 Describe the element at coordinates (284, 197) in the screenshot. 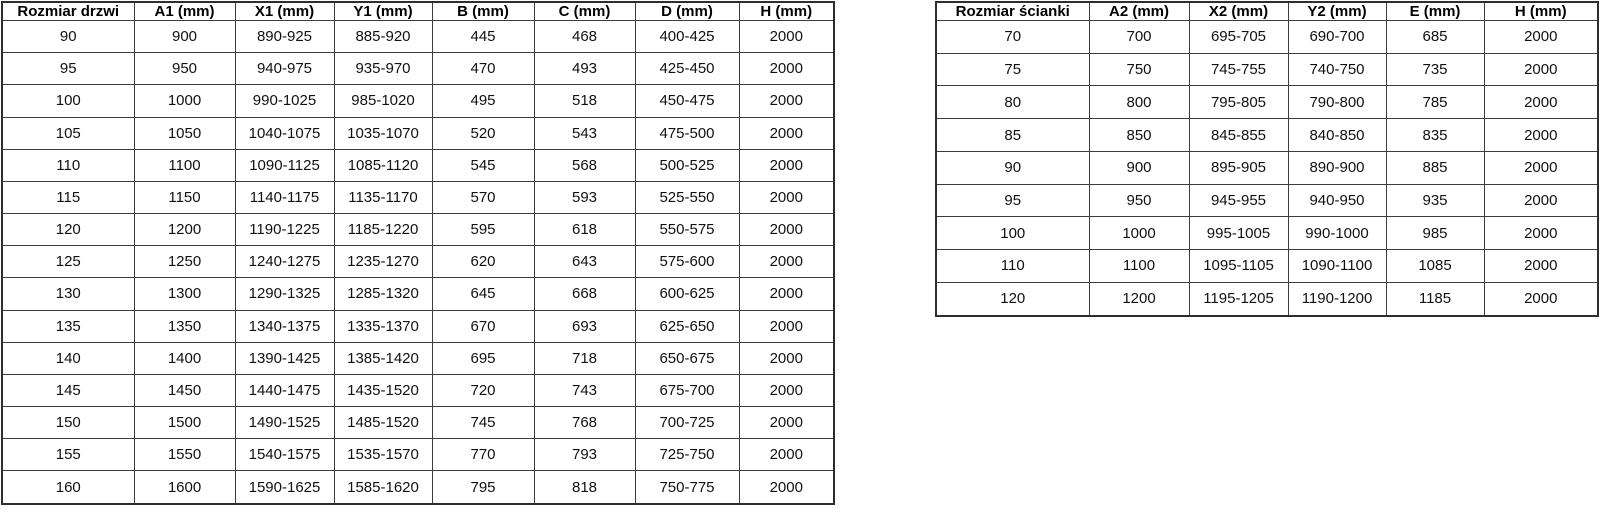

I see `table-cell: 1140-1175` at that location.